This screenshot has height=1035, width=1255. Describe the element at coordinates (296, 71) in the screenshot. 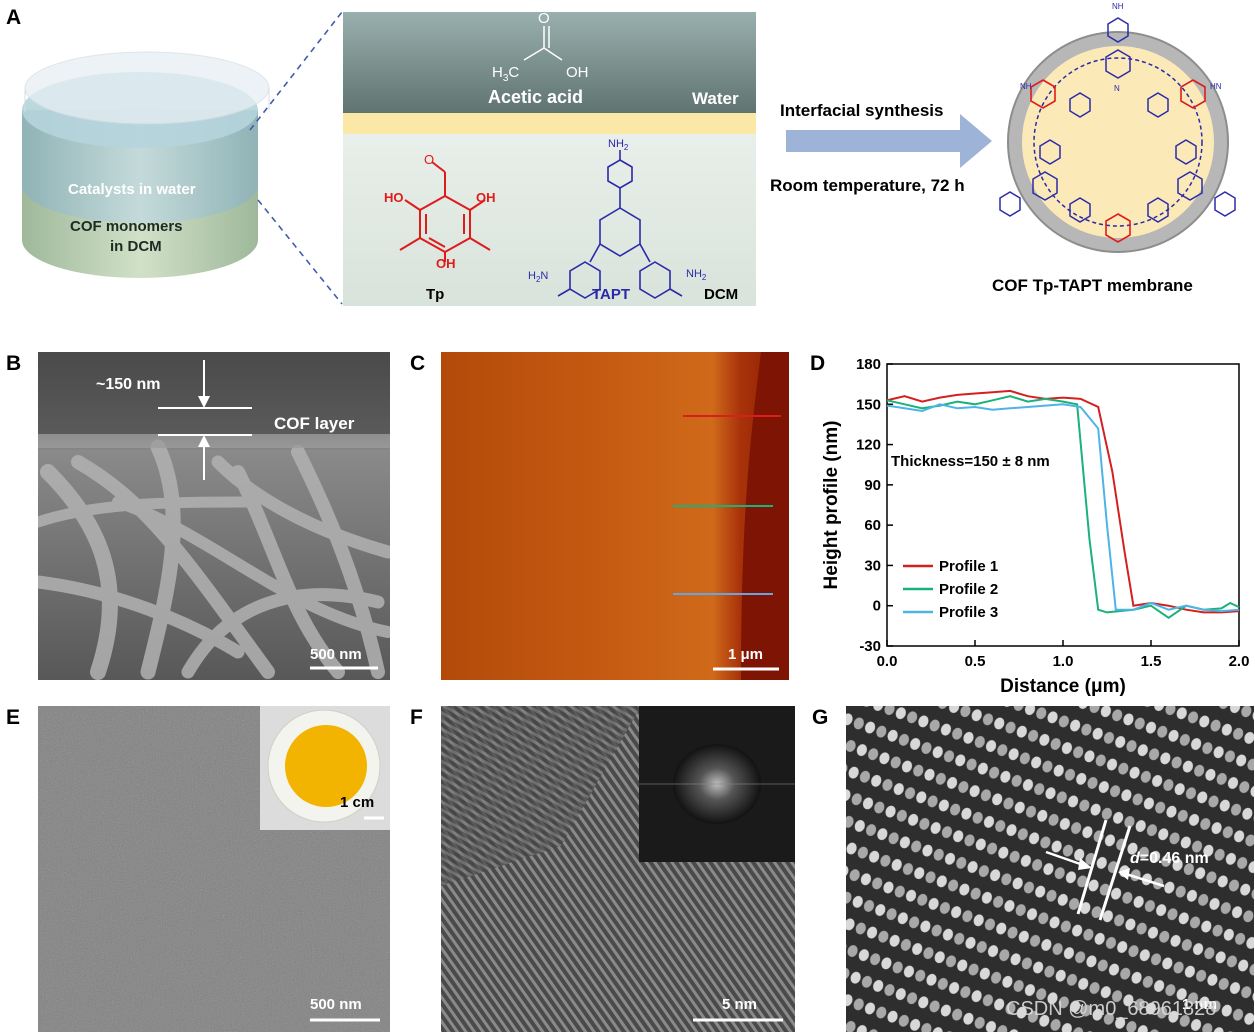

I see `zoom-connector-top` at that location.